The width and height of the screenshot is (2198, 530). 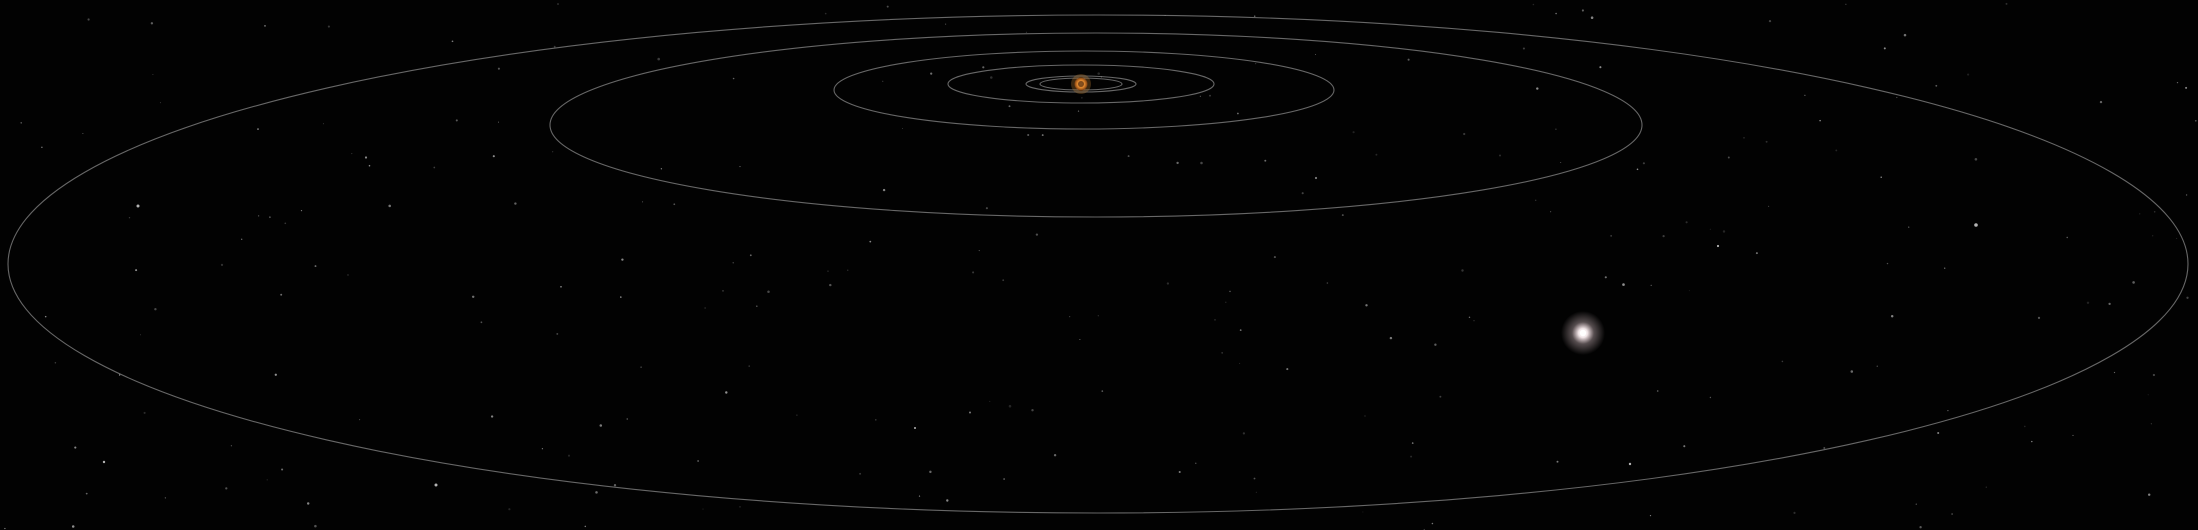 I want to click on sun-icon, so click(x=1081, y=84).